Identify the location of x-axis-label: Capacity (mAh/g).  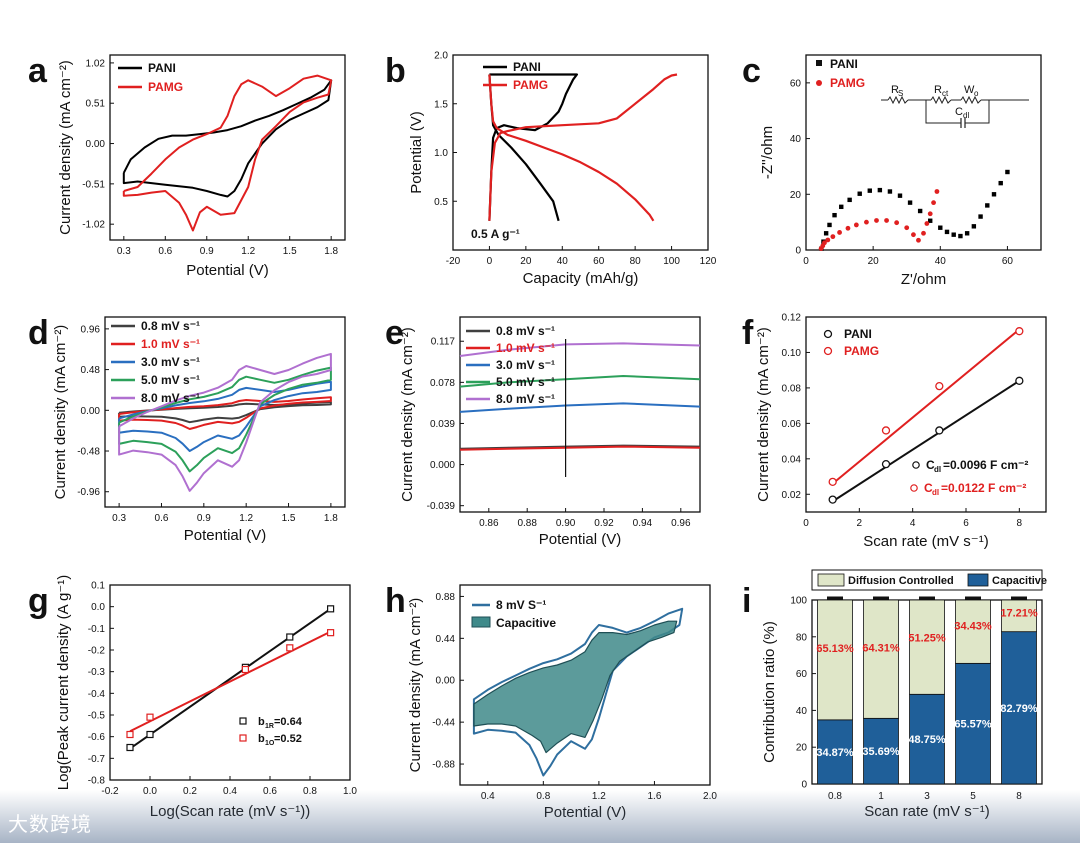
(581, 278).